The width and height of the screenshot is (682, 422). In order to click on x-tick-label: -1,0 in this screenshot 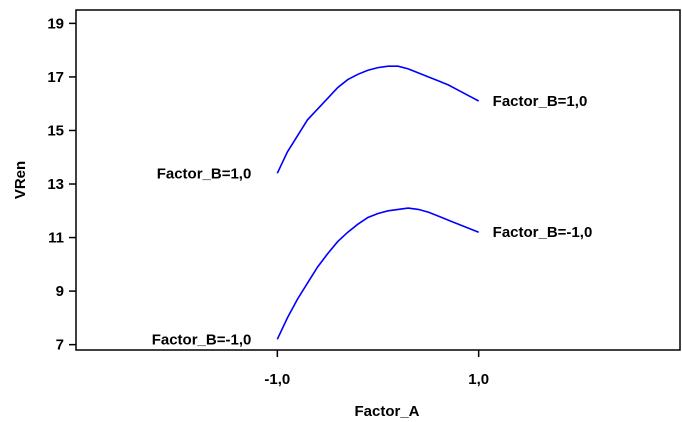, I will do `click(277, 379)`.